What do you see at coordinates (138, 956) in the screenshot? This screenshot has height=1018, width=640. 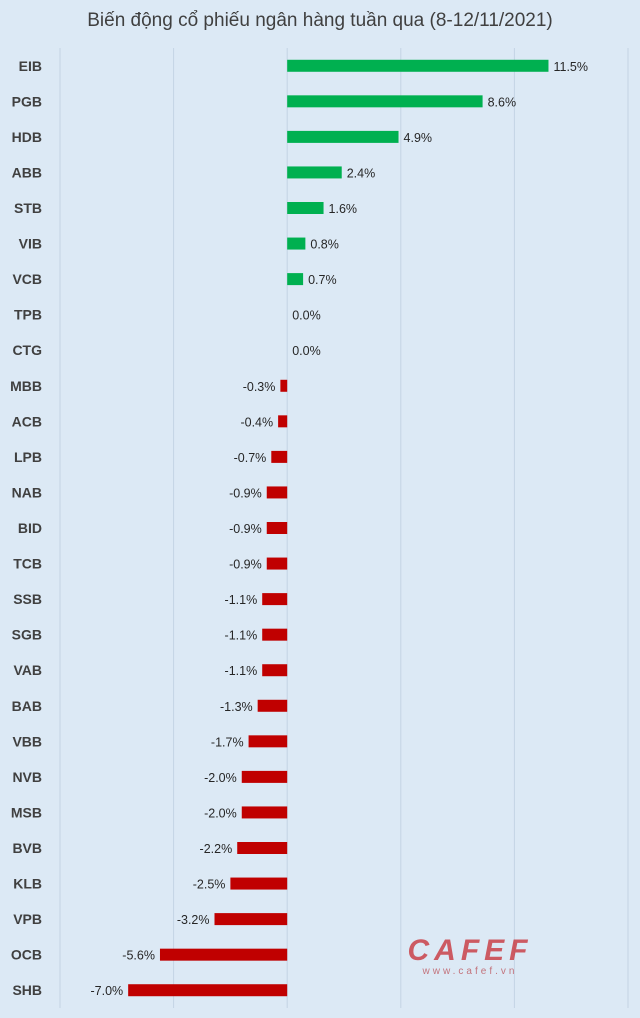 I see `data-label: -5.6%` at bounding box center [138, 956].